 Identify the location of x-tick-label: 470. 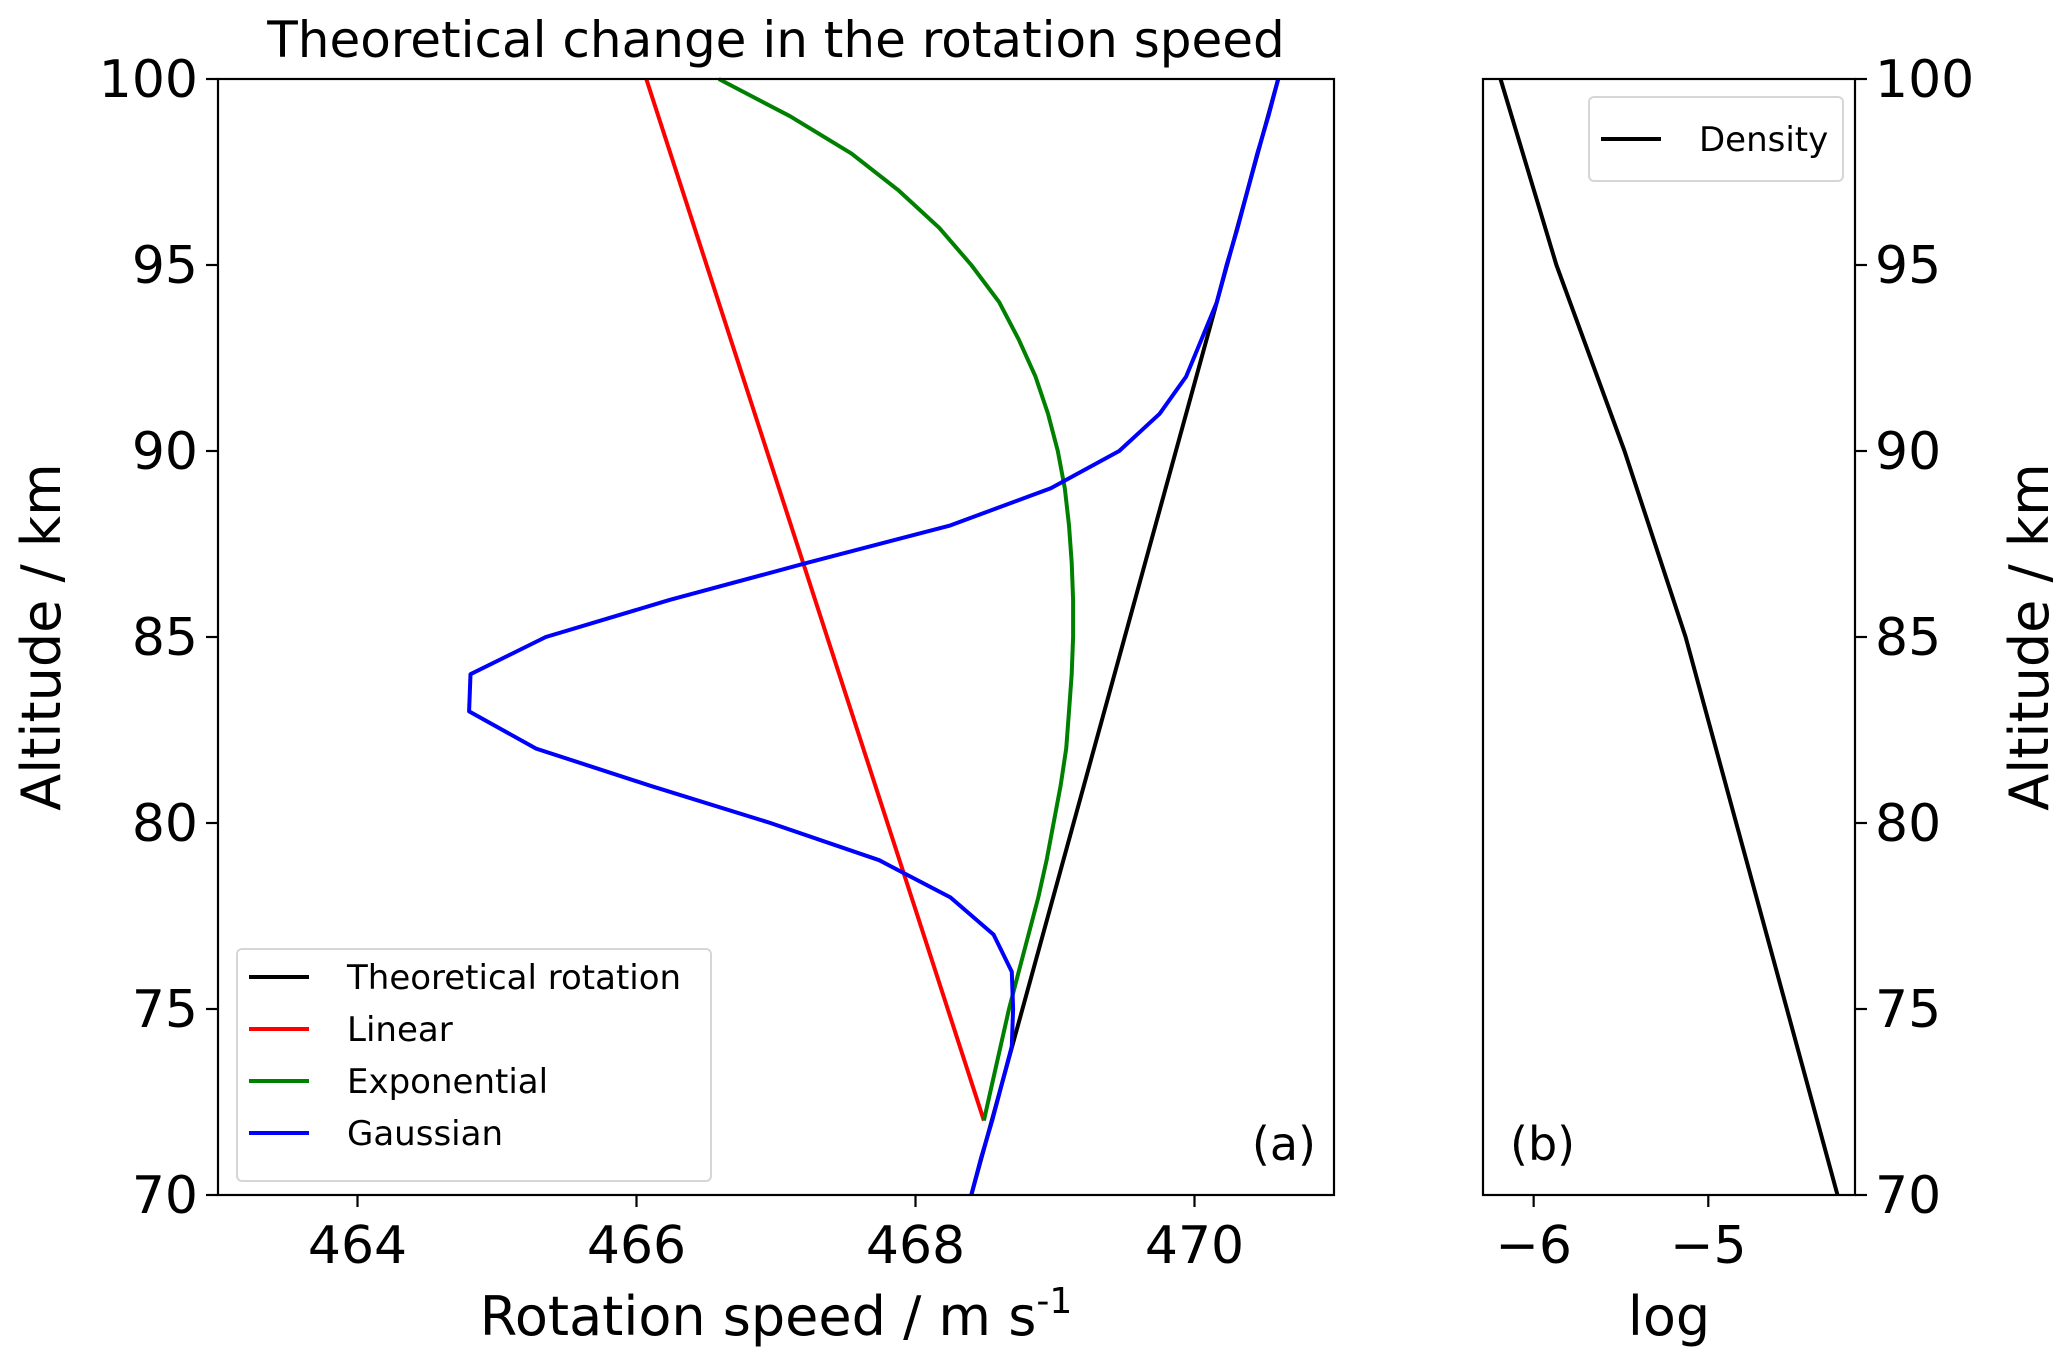
(1194, 1246).